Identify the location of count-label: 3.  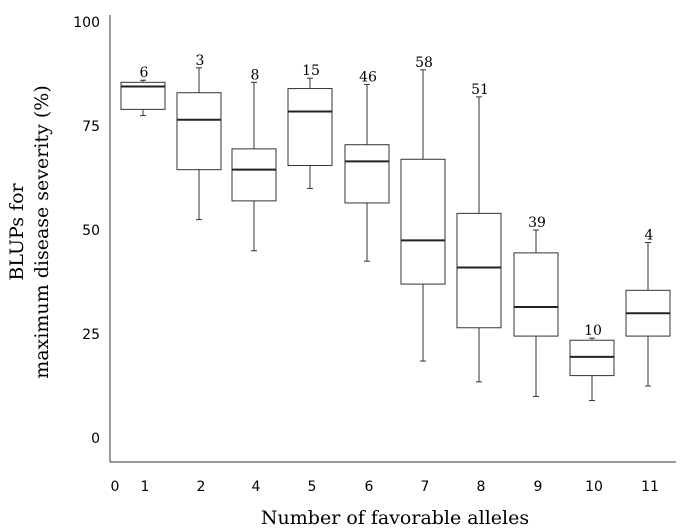
(200, 61).